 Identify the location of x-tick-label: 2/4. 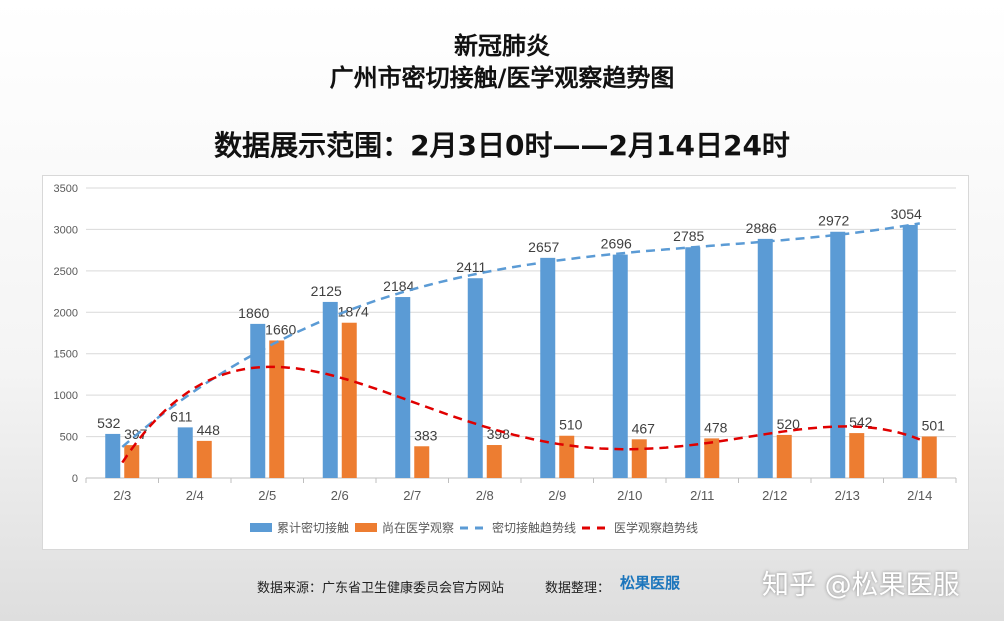
(195, 495).